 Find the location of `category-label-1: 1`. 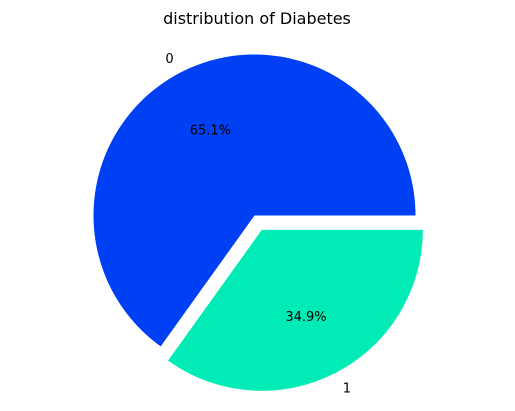

category-label-1: 1 is located at coordinates (347, 388).